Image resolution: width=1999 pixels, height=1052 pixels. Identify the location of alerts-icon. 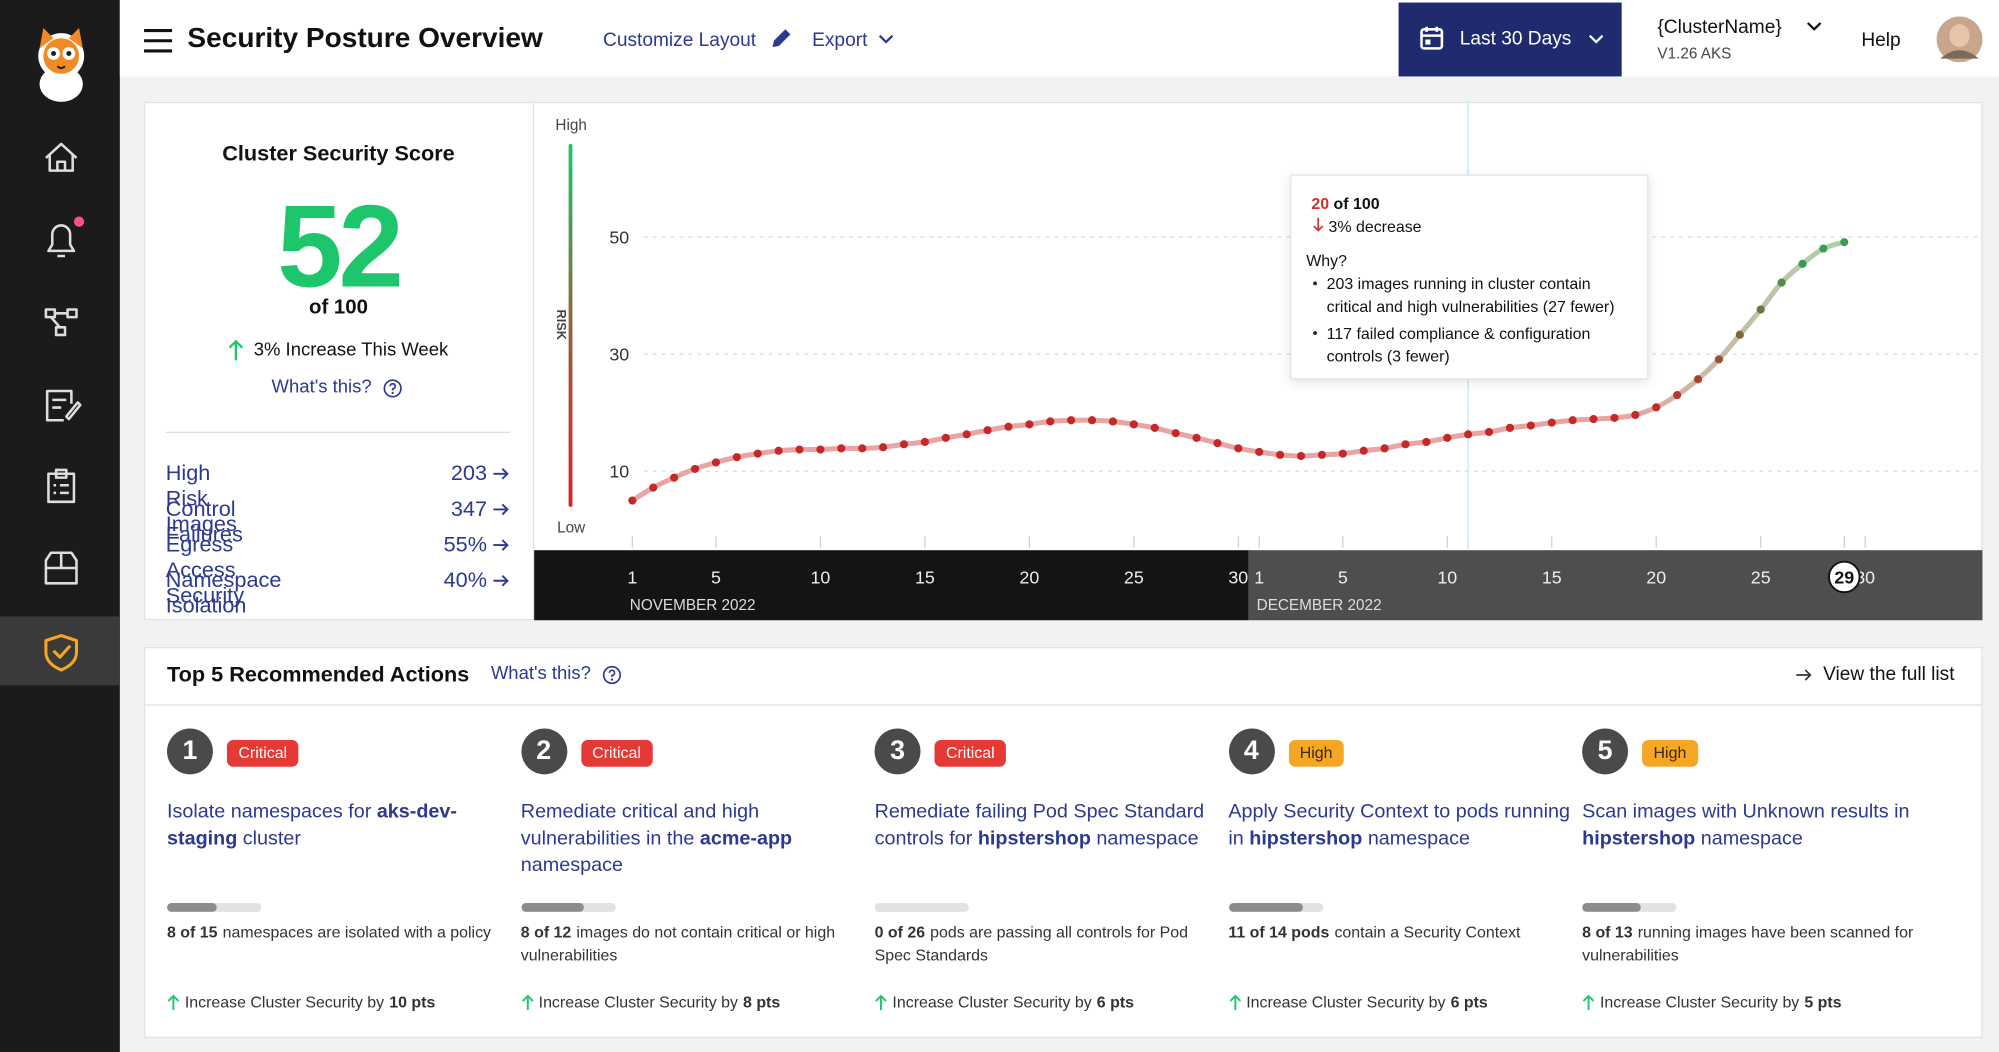
(61, 241).